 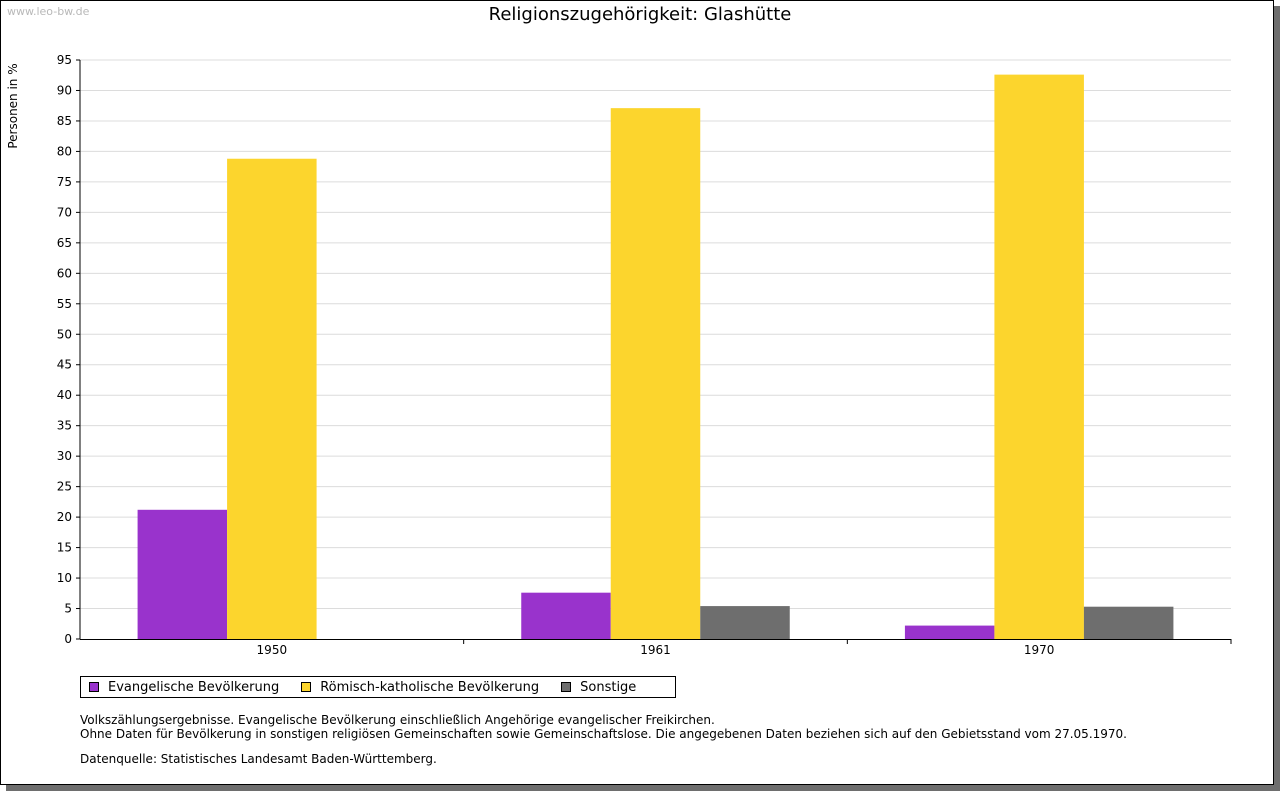 I want to click on y-tick-label: 25, so click(x=64, y=487).